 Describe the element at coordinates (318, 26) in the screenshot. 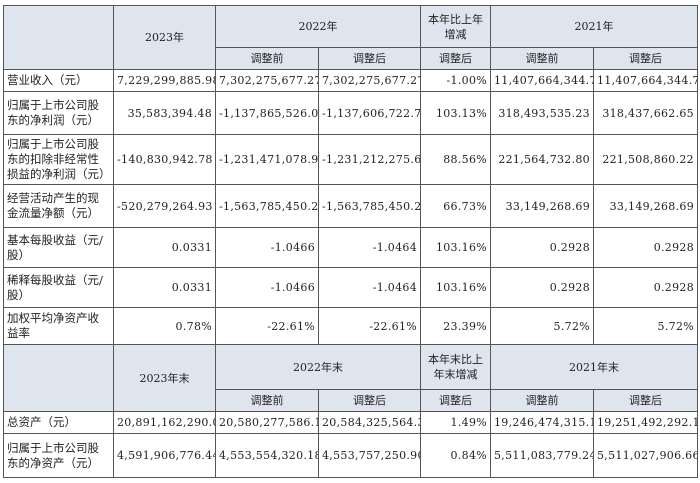

I see `year-header: 2022年` at that location.